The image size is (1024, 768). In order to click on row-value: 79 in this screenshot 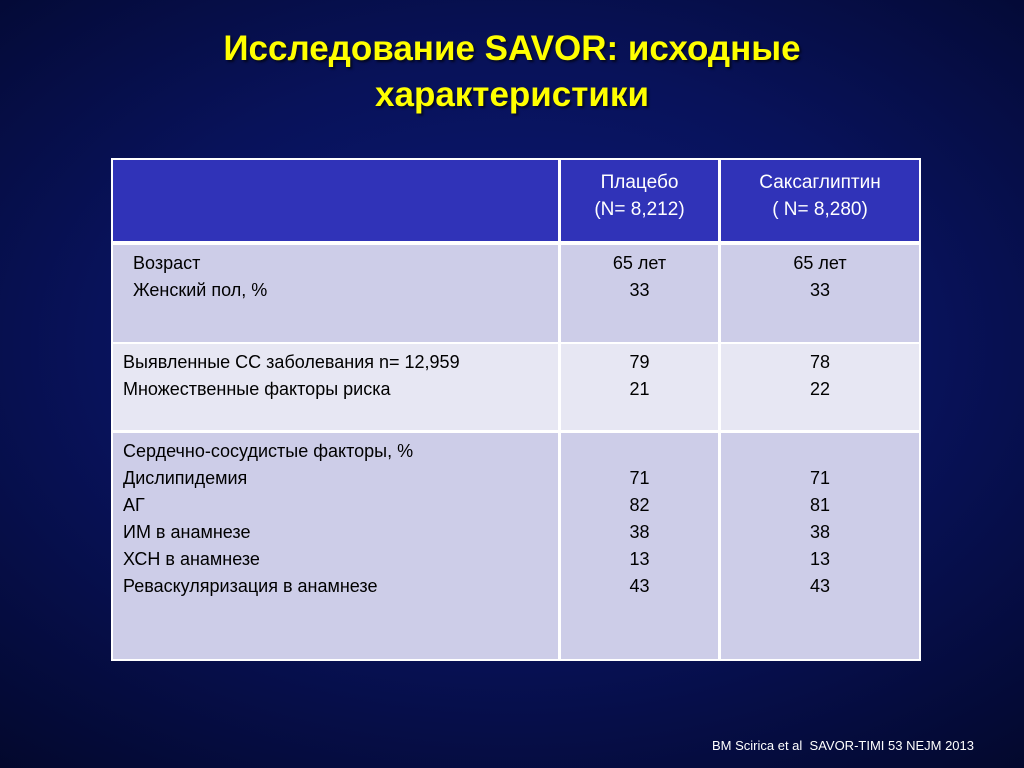, I will do `click(639, 362)`.